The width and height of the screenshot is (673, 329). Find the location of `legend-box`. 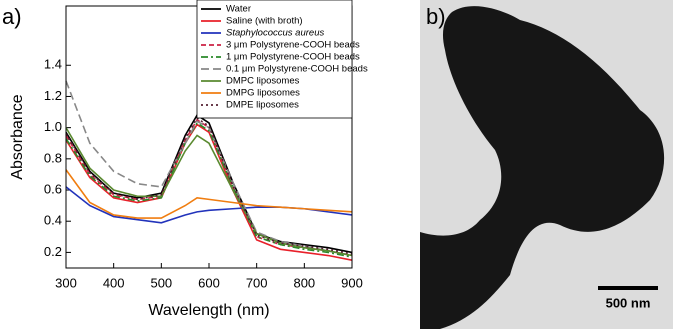

legend-box is located at coordinates (274, 59).